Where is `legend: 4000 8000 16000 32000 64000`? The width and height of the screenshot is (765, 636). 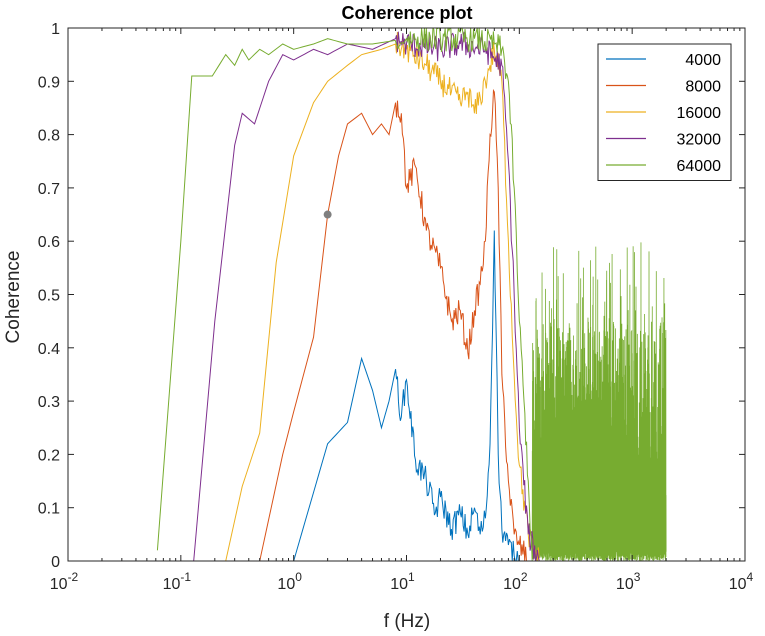
legend: 4000 8000 16000 32000 64000 is located at coordinates (664, 112).